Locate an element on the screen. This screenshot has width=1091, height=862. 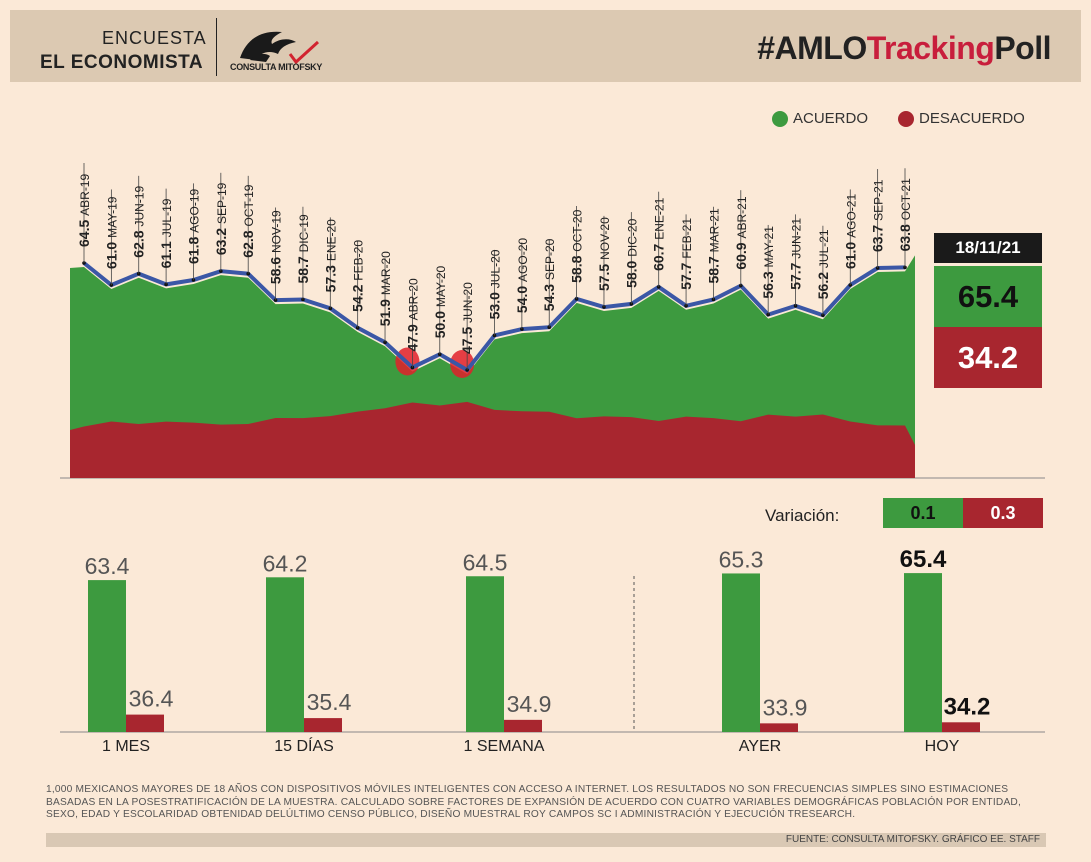
trend-label: 63.2 SEP-19 is located at coordinates (221, 218).